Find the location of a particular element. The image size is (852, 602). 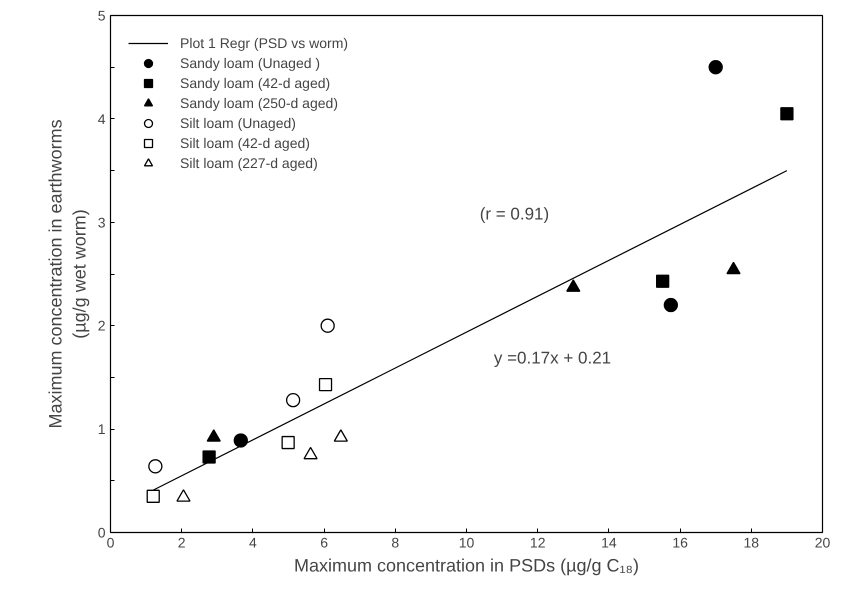

x-tick-label: 12 is located at coordinates (538, 542).